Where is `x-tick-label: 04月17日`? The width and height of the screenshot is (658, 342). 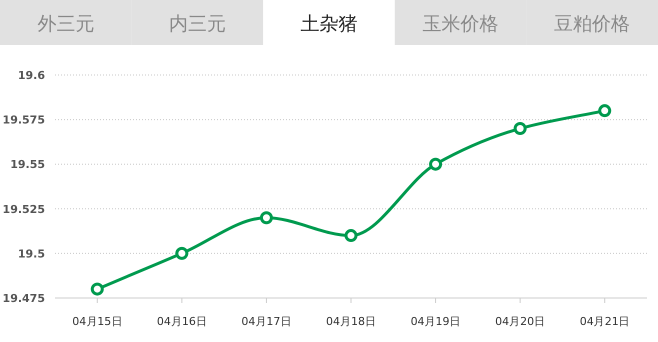
x-tick-label: 04月17日 is located at coordinates (266, 321).